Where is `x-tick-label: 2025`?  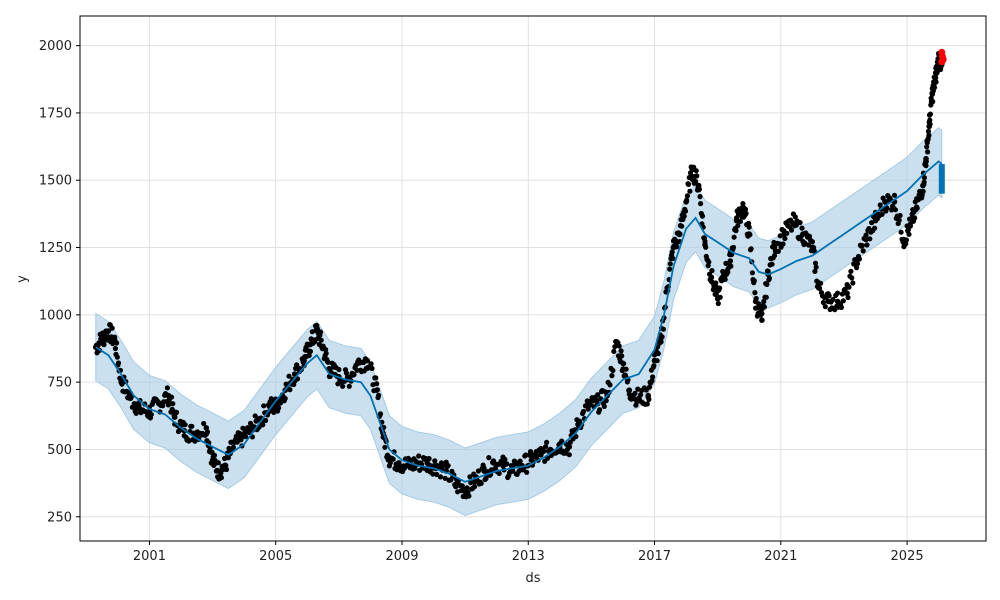
x-tick-label: 2025 is located at coordinates (907, 556).